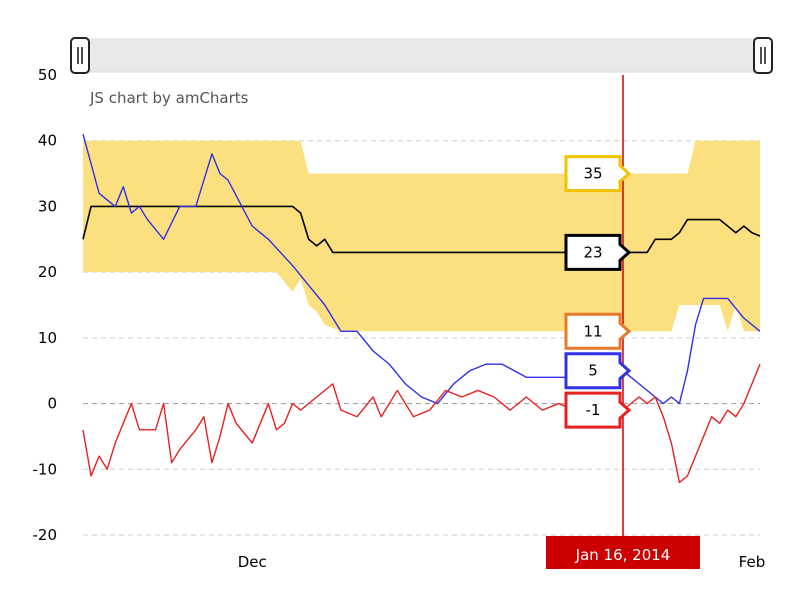 This screenshot has width=800, height=605. I want to click on x-tick-label: Dec, so click(252, 562).